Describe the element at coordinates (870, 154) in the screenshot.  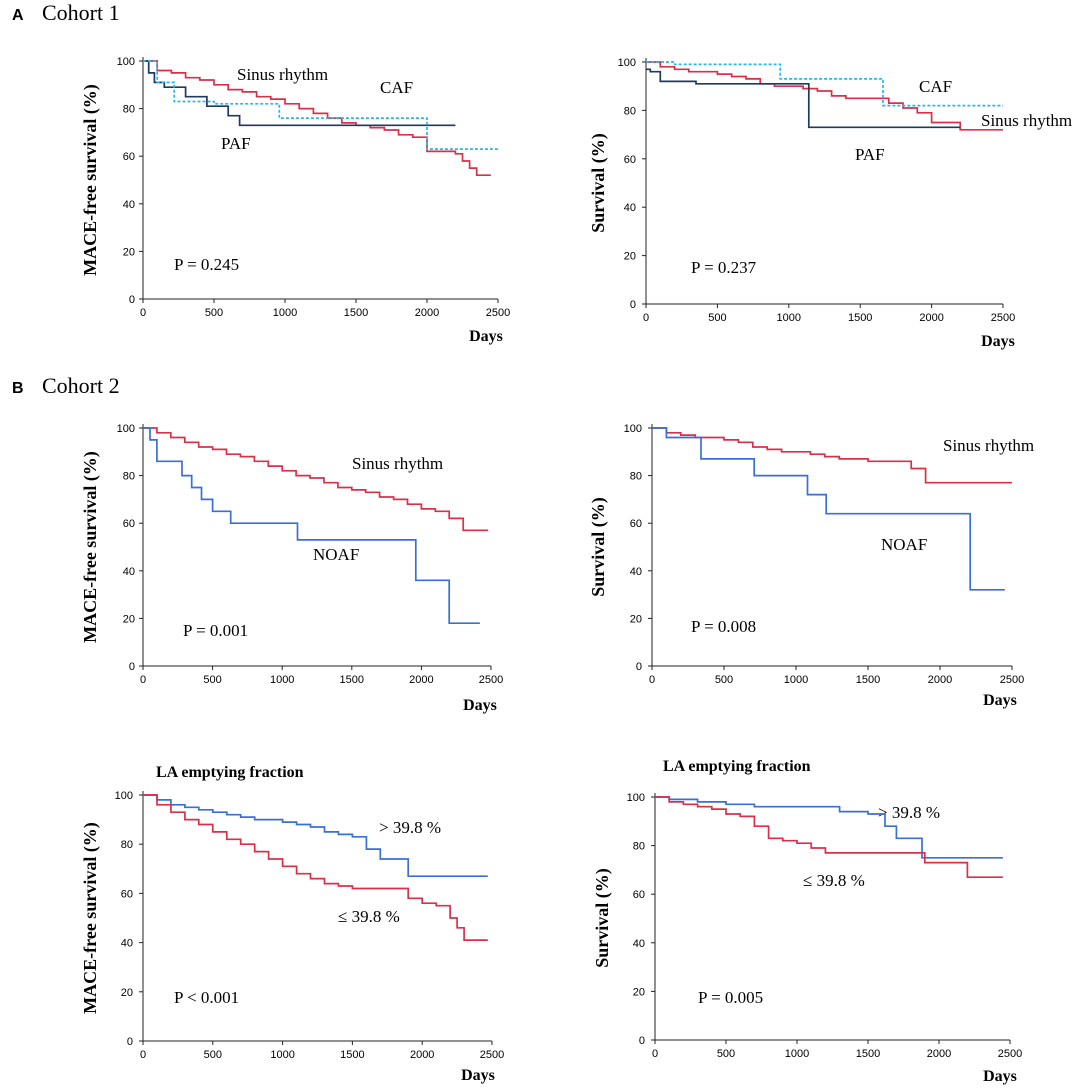
I see `curve-label-paf: PAF` at that location.